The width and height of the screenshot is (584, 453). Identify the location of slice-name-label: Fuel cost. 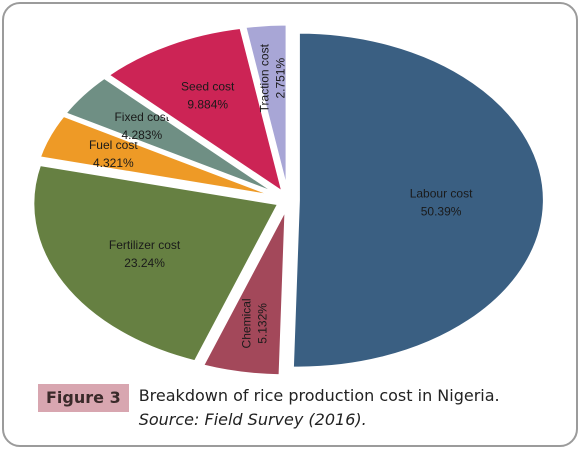
(113, 145).